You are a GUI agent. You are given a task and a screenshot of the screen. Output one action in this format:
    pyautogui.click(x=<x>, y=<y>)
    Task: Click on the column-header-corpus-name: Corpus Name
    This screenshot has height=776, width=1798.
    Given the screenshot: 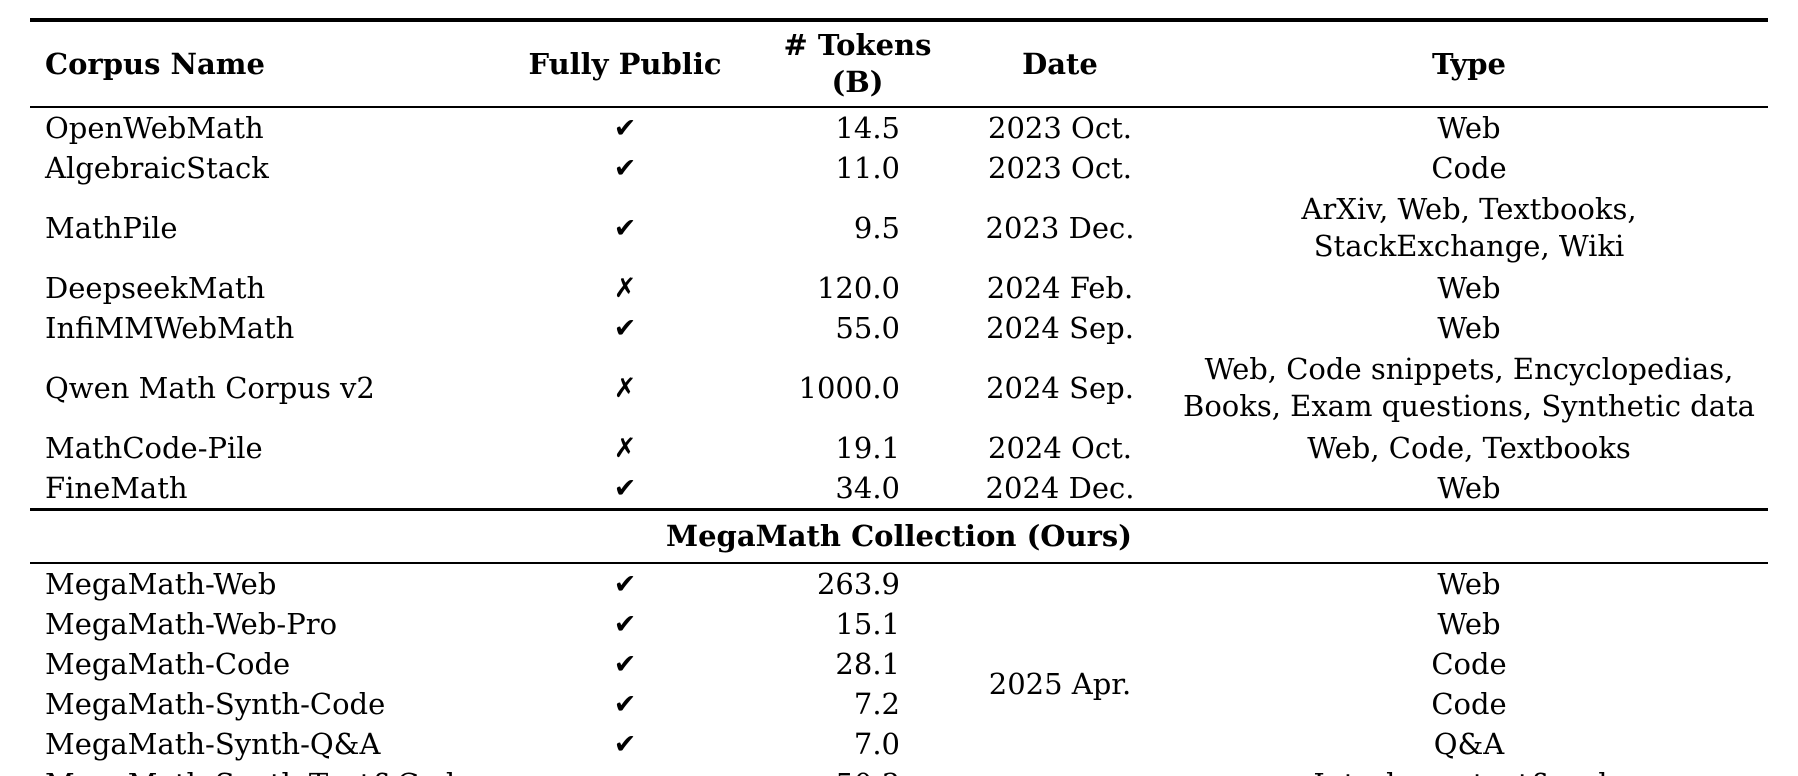 What is the action you would take?
    pyautogui.click(x=257, y=64)
    